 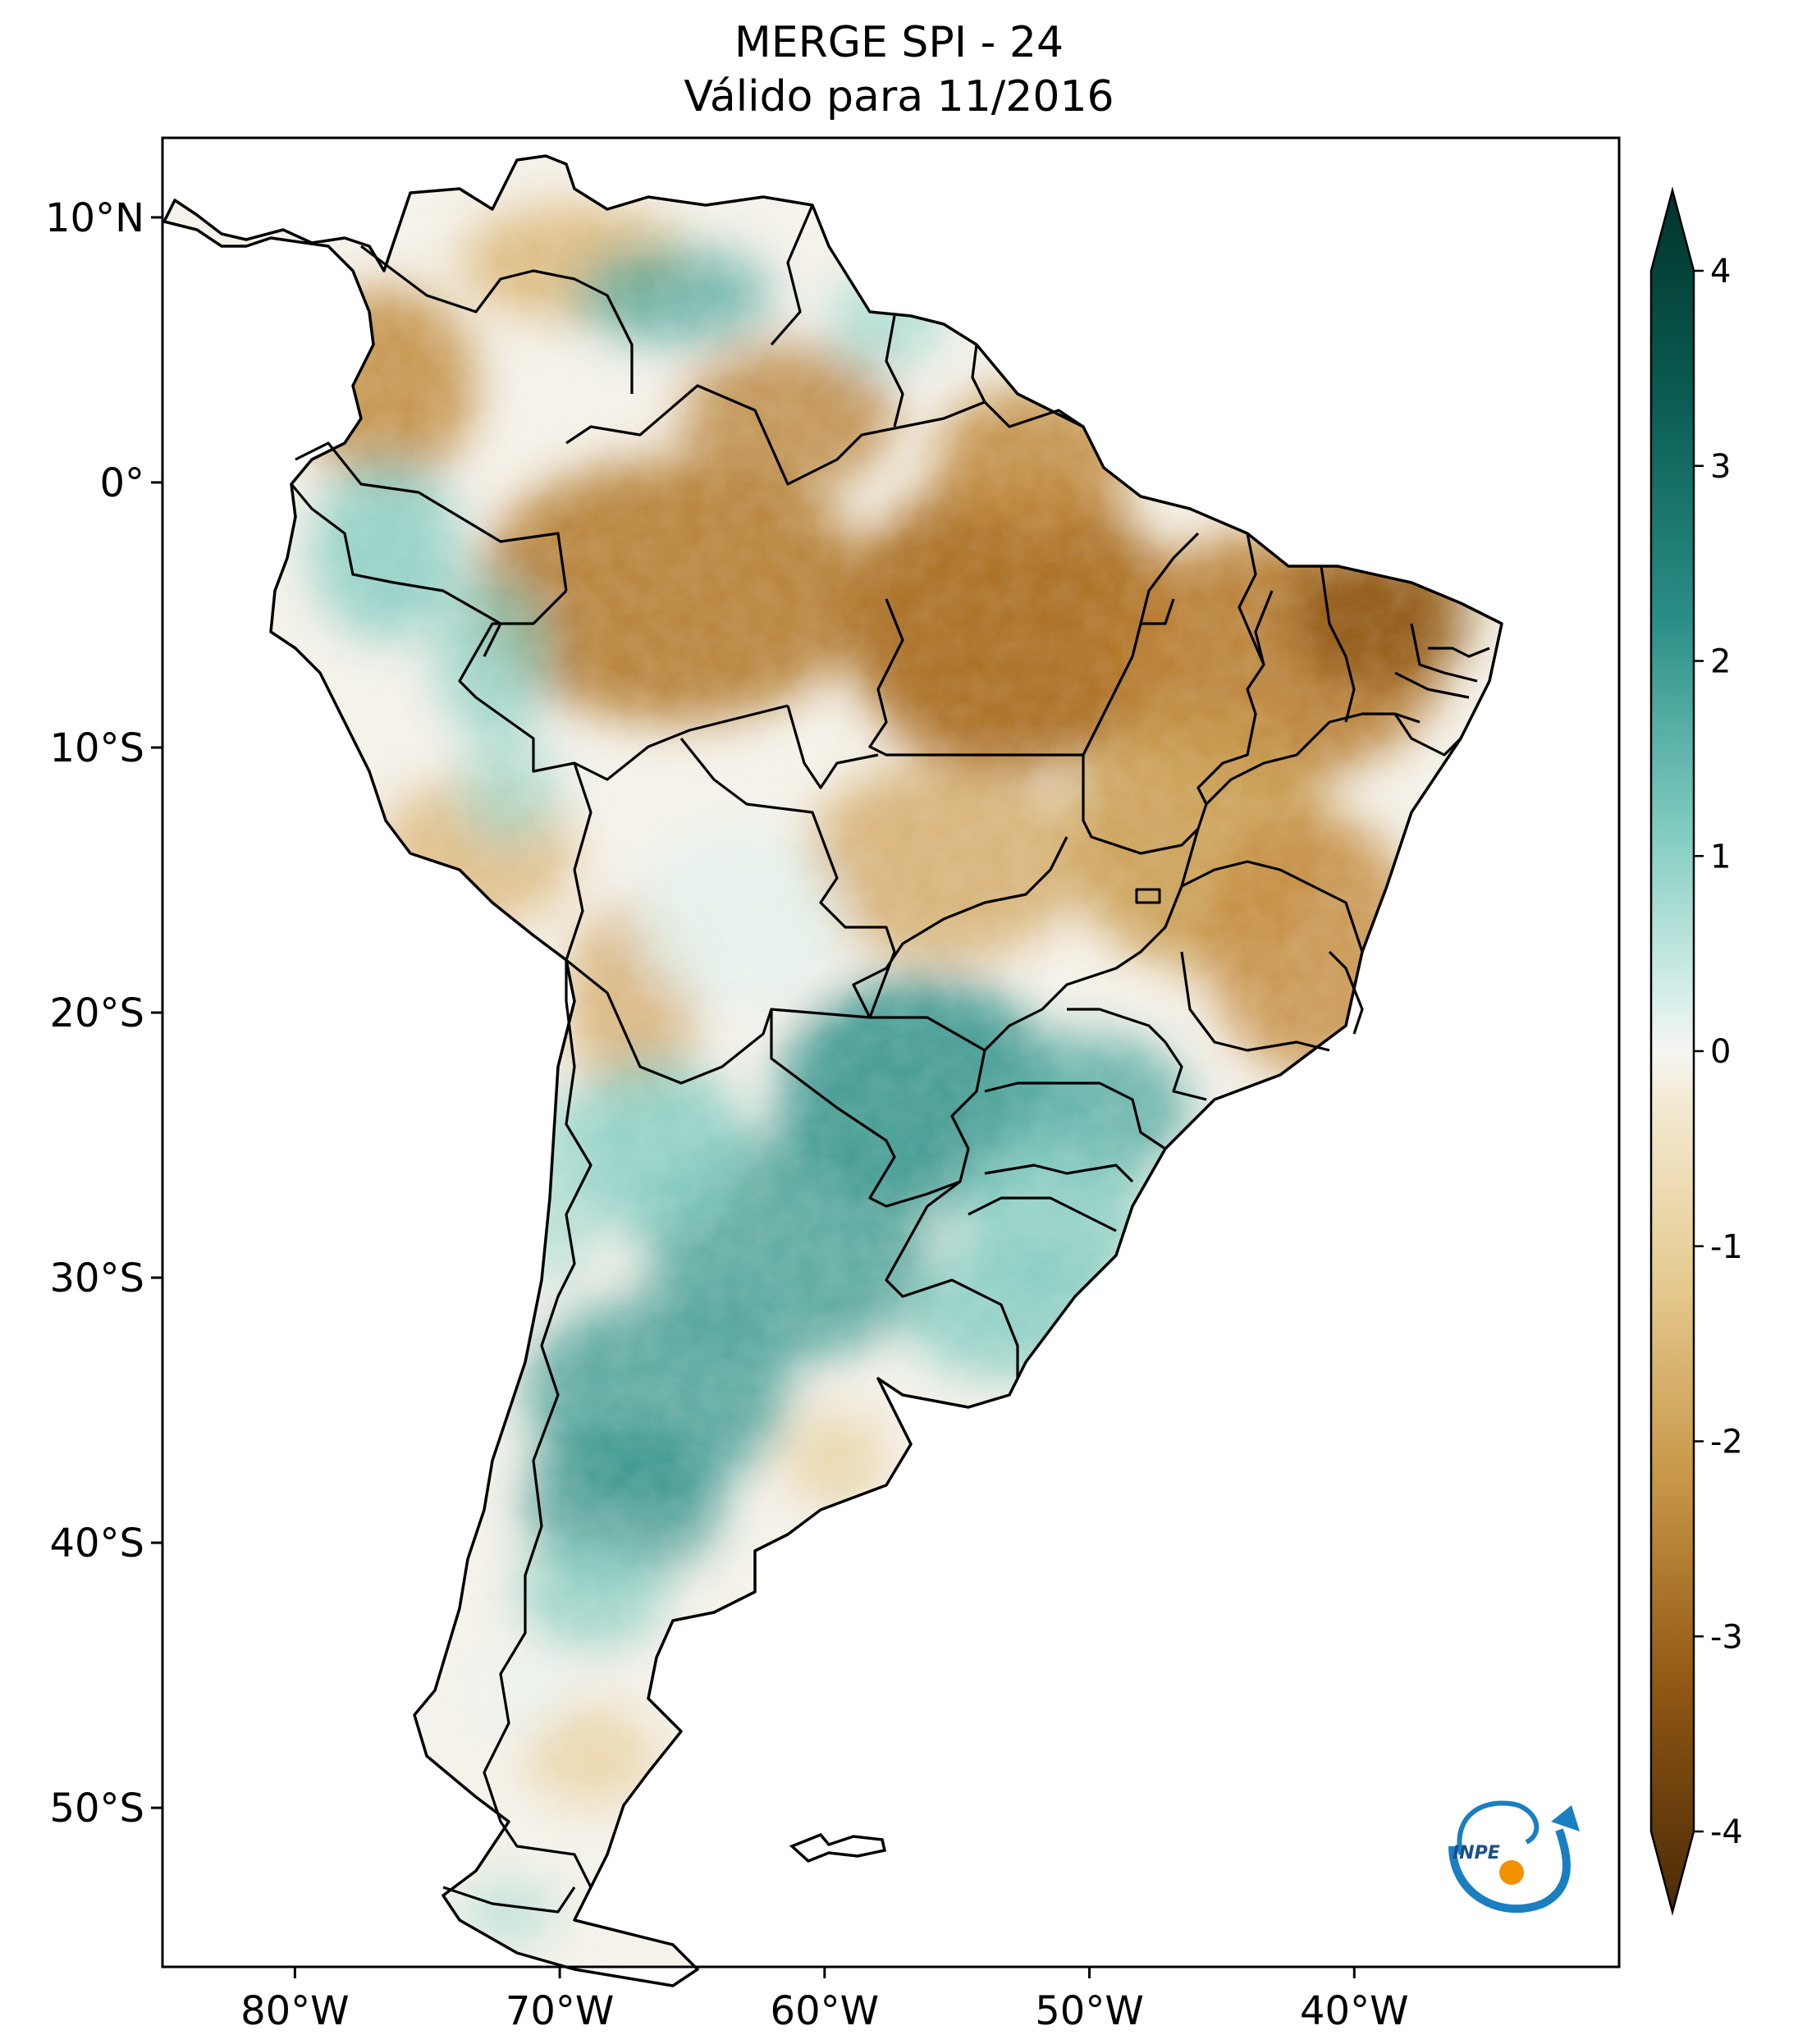 What do you see at coordinates (1720, 857) in the screenshot?
I see `colorbar-tick-label: 1` at bounding box center [1720, 857].